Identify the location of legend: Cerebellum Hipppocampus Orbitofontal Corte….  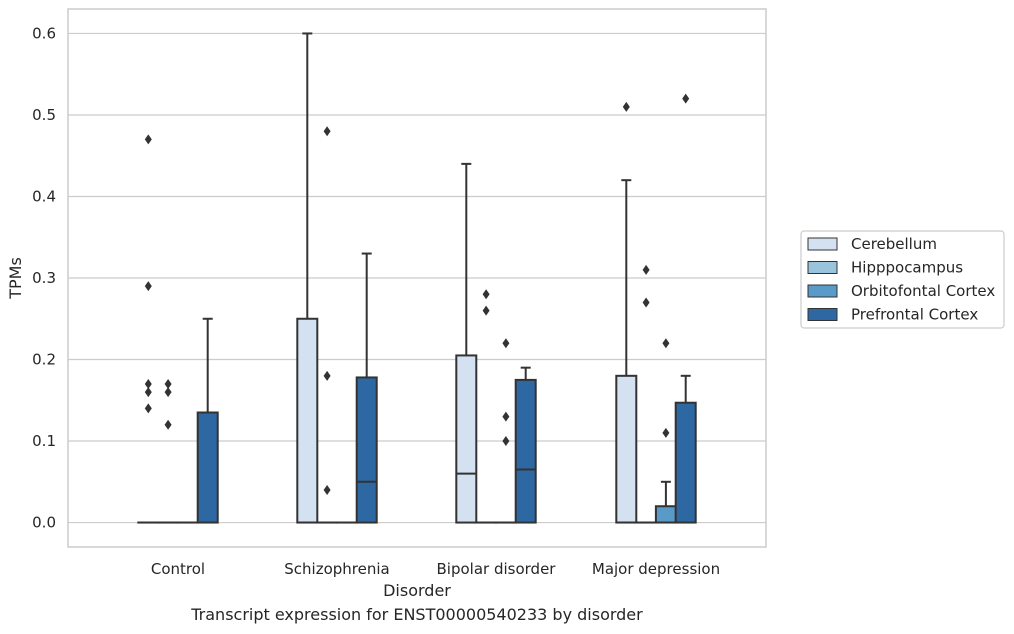
(902, 279).